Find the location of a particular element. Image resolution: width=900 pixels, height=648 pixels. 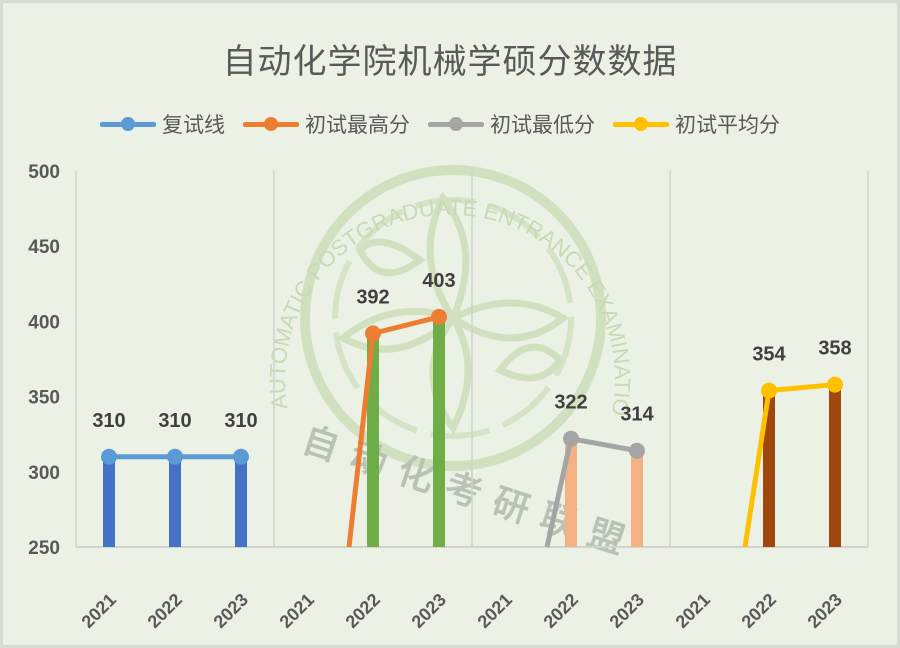

legend-item-max-score: 初试最高分 is located at coordinates (326, 124).